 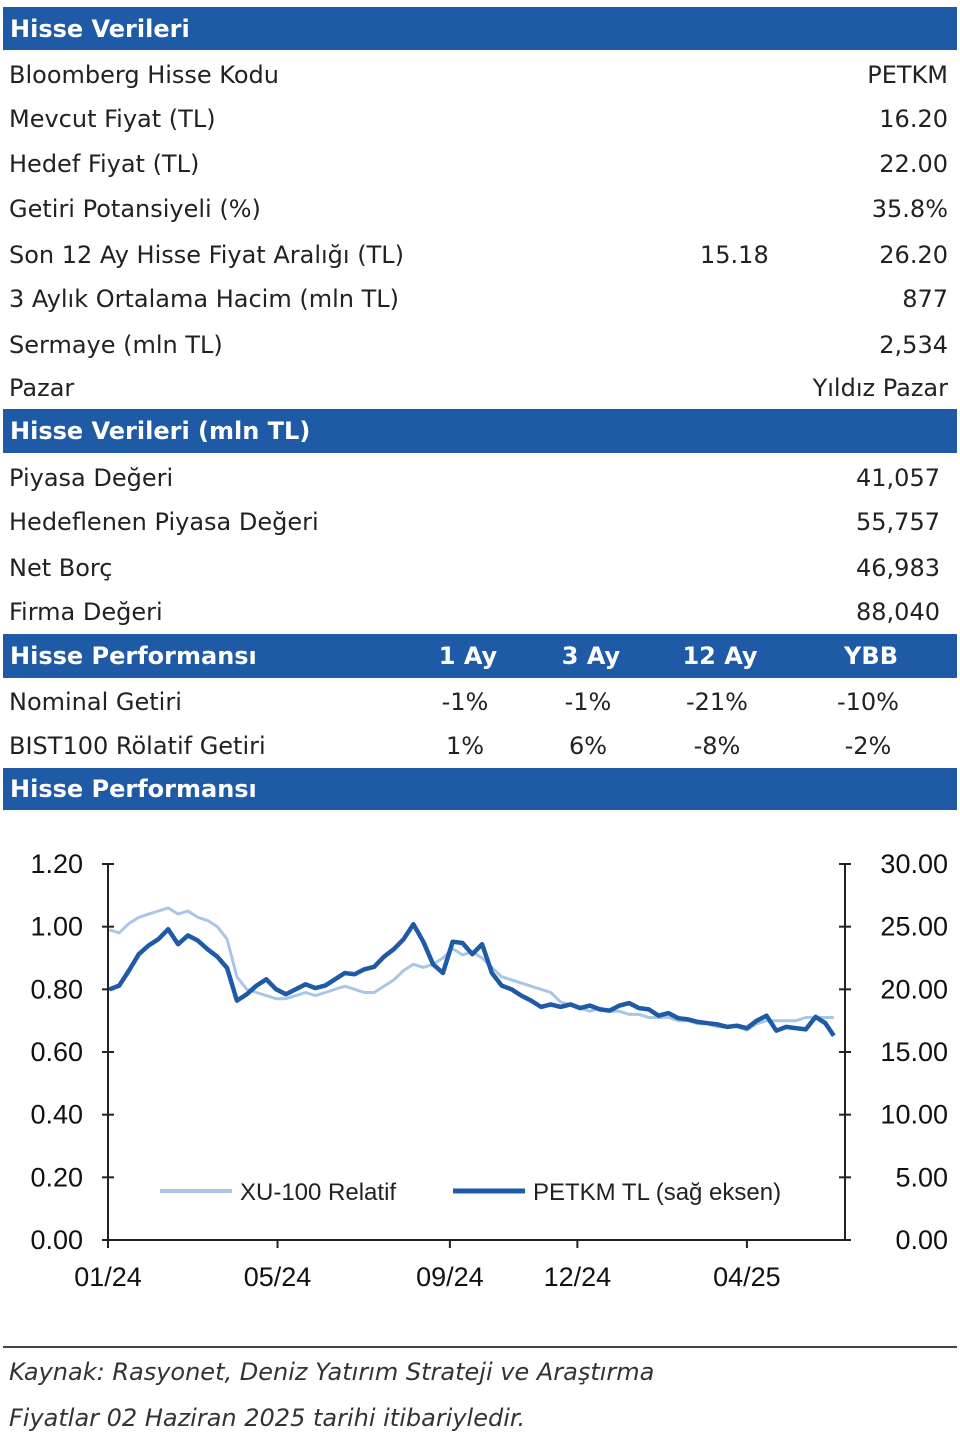 What do you see at coordinates (104, 164) in the screenshot?
I see `row-label: Hedef Fiyat (TL)` at bounding box center [104, 164].